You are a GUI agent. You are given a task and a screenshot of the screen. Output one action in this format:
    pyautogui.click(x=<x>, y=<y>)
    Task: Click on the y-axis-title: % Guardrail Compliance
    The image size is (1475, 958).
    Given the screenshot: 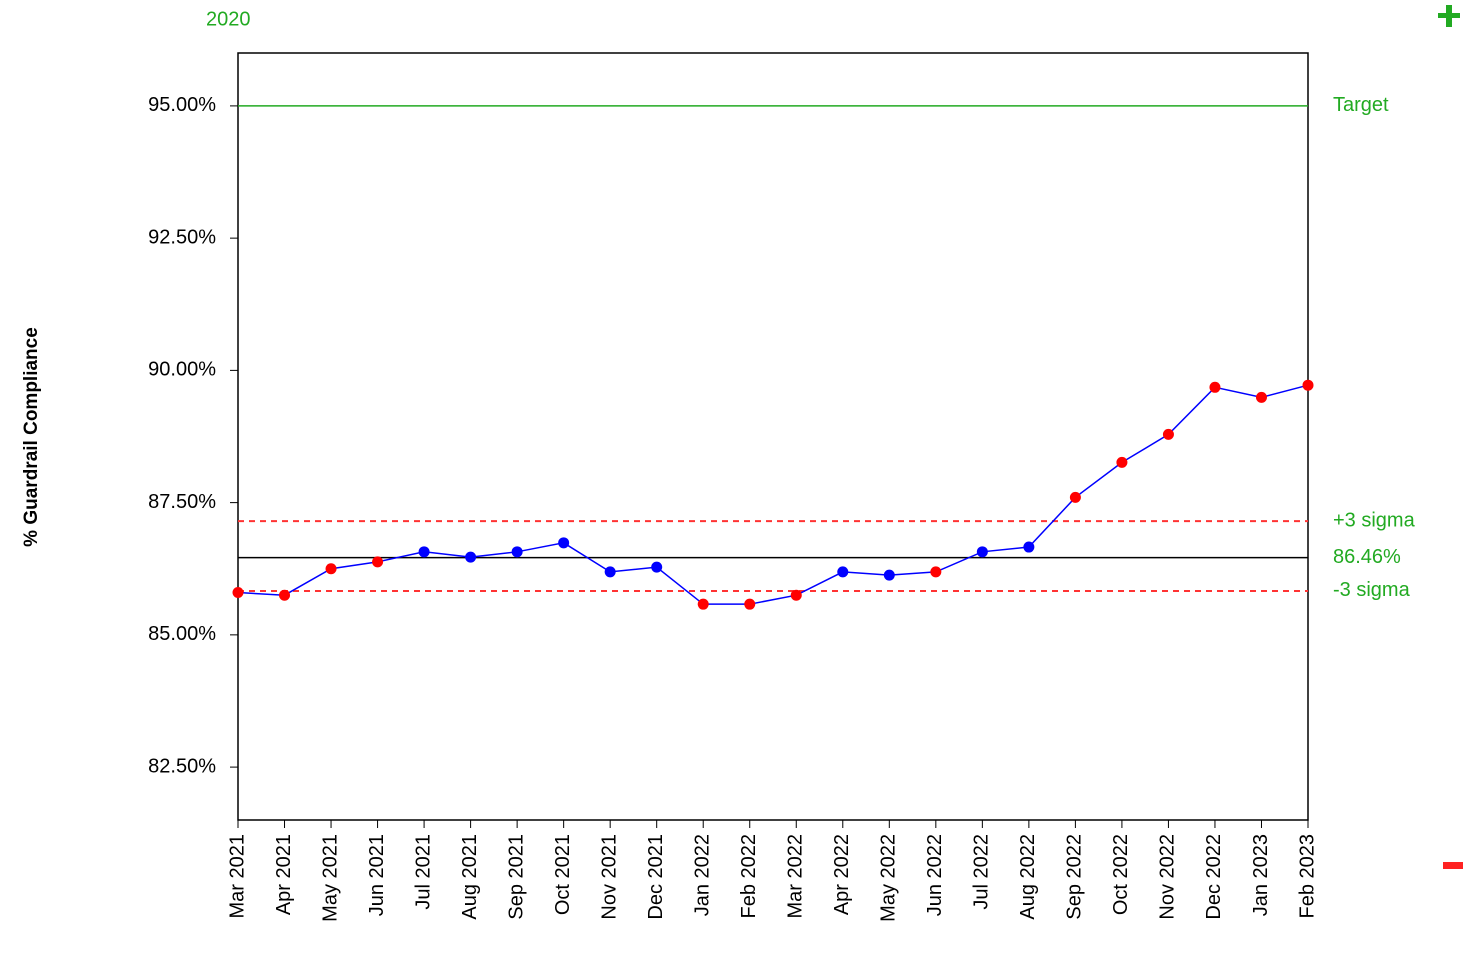 What is the action you would take?
    pyautogui.click(x=31, y=437)
    